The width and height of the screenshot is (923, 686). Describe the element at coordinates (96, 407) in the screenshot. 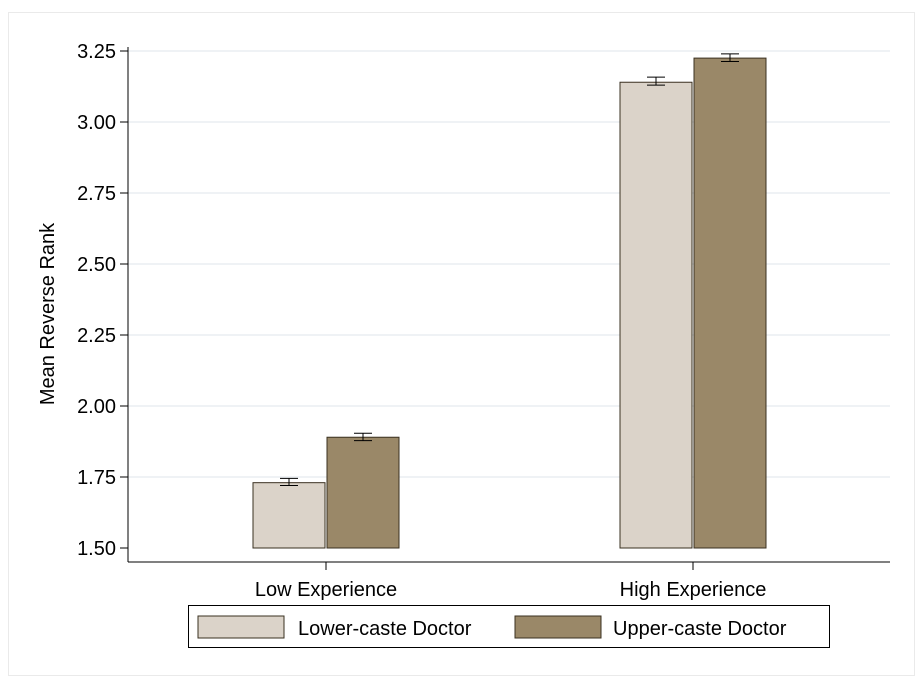

I see `y-tick-label: 2.00` at that location.